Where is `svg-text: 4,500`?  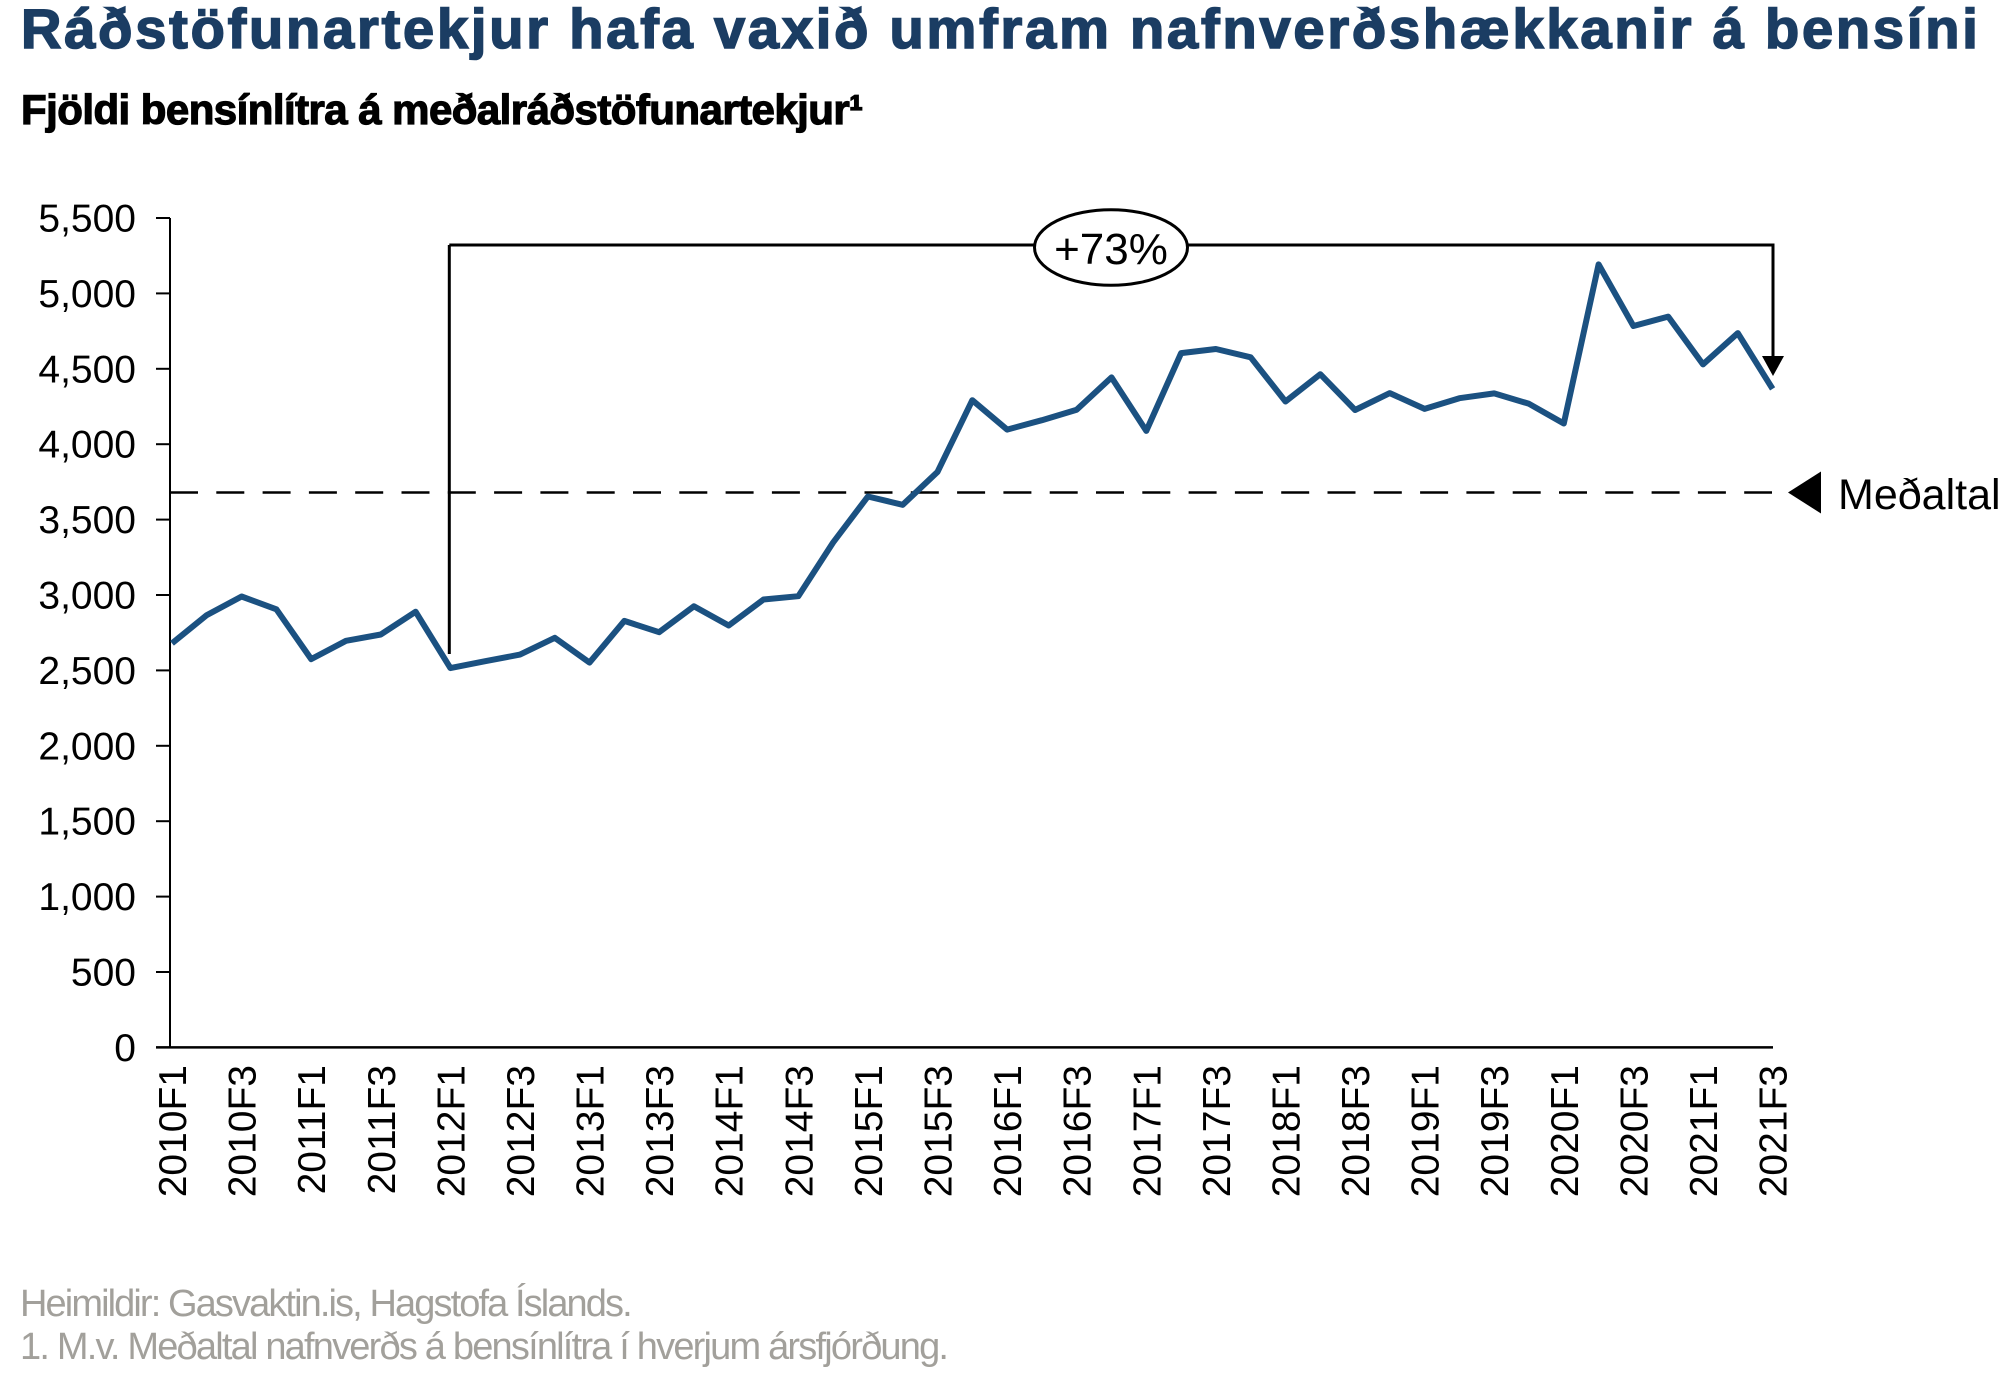
svg-text: 4,500 is located at coordinates (87, 369).